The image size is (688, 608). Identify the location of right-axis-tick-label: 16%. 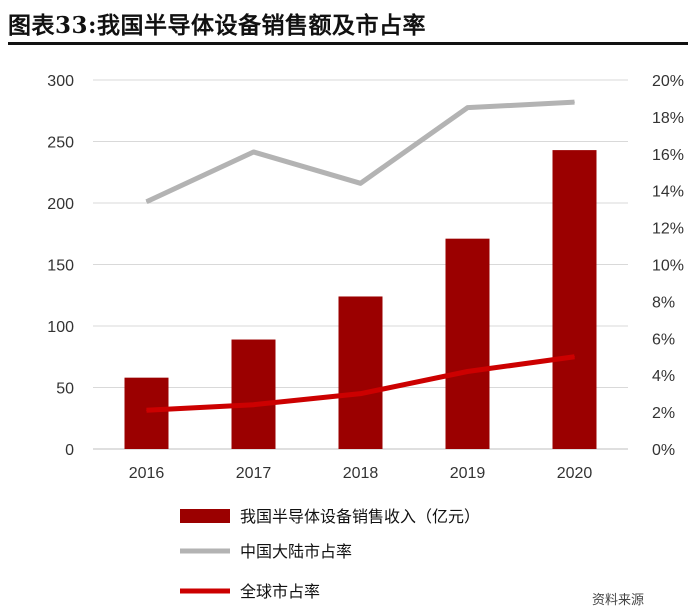
(668, 155).